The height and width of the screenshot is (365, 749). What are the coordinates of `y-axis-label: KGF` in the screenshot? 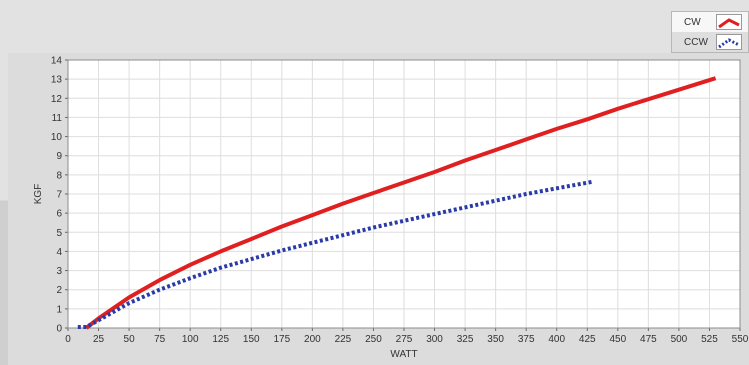 It's located at (38, 194).